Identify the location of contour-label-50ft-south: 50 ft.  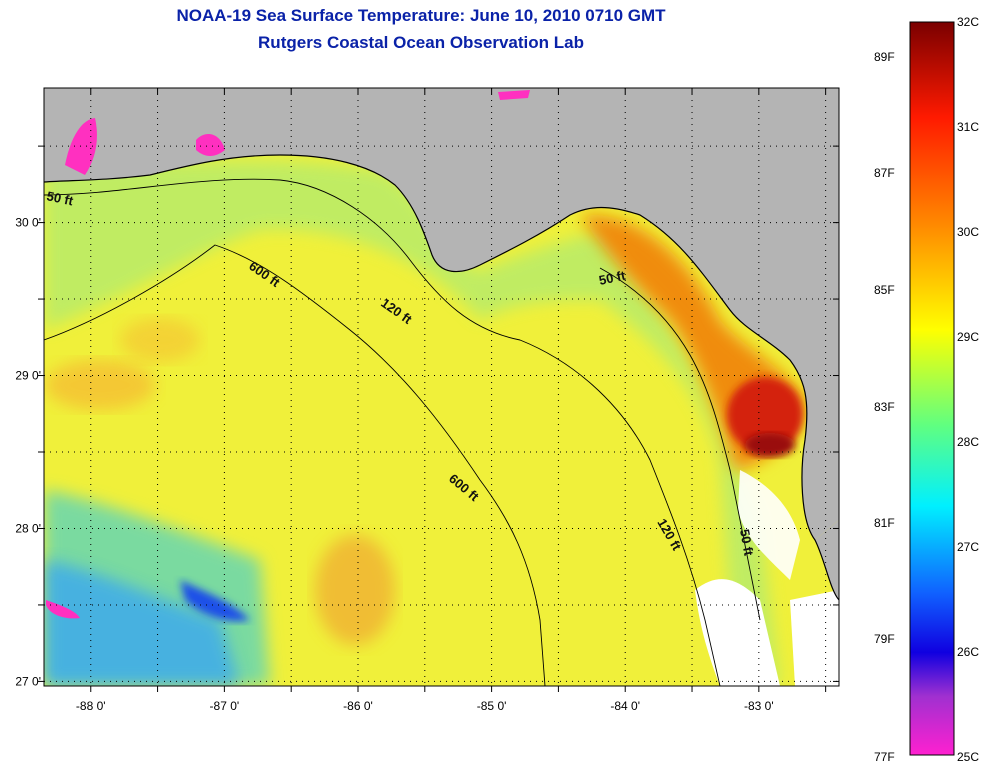
(747, 543).